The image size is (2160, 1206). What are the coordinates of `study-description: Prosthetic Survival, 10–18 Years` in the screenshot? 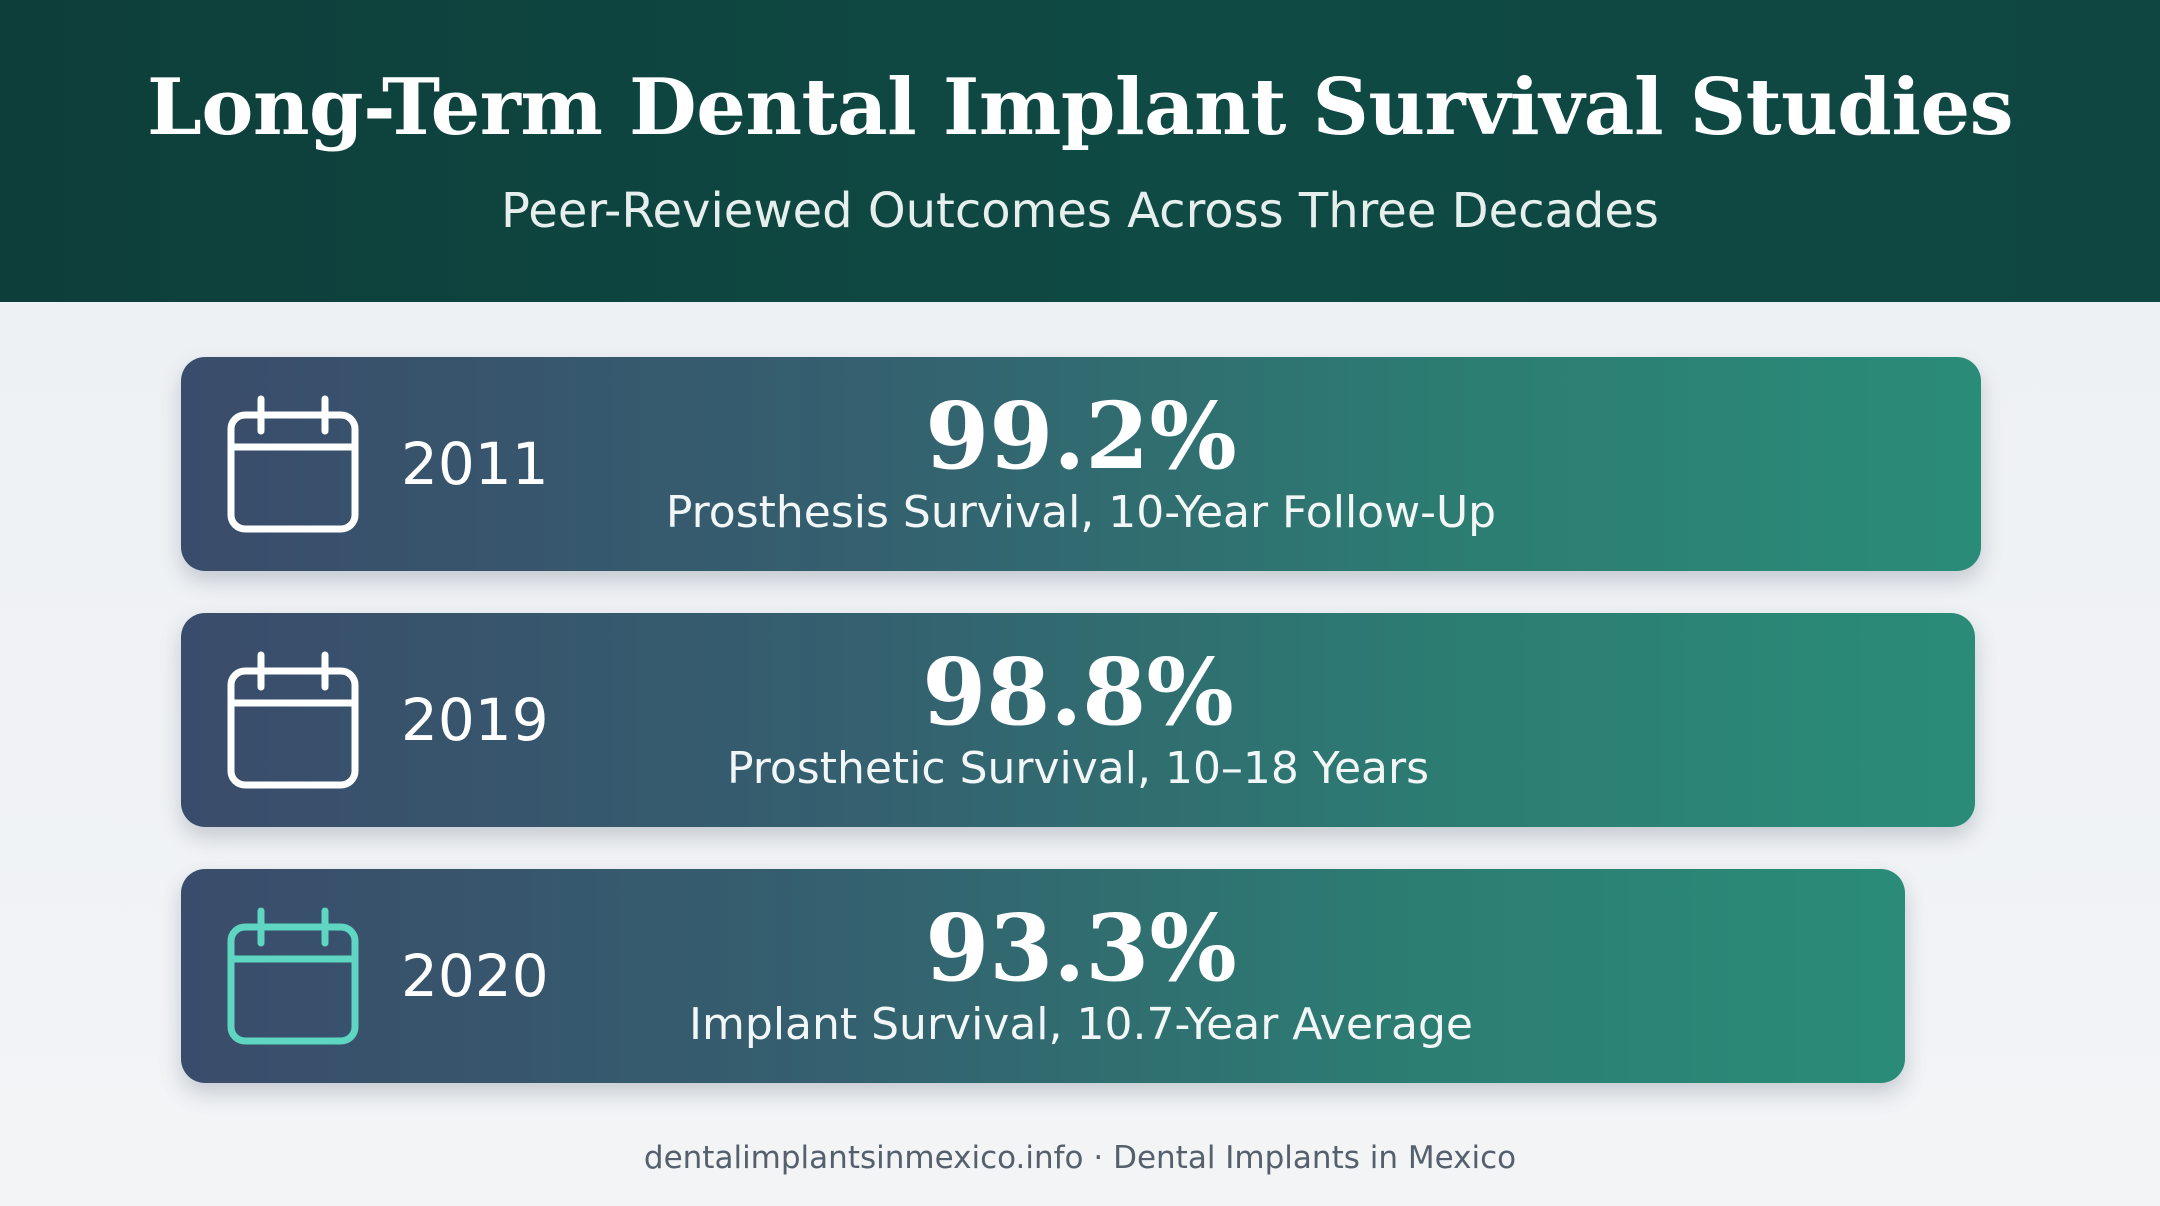 It's located at (1077, 768).